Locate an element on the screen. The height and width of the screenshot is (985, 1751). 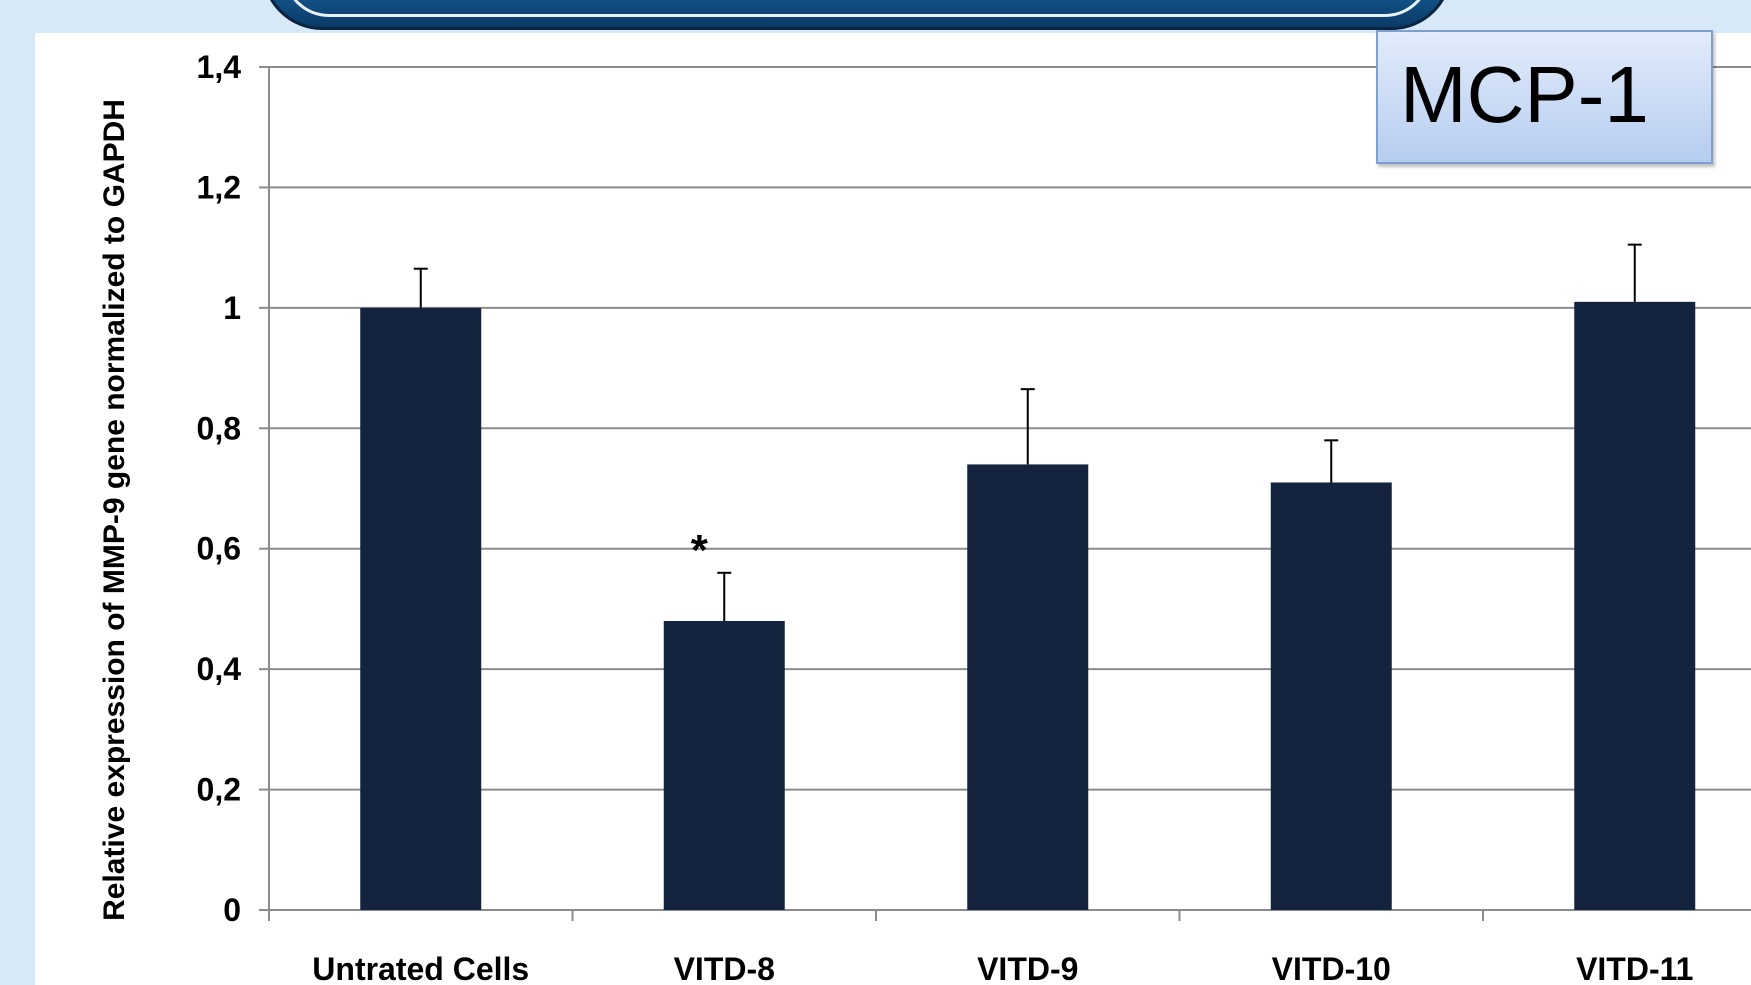
chart-title-box: MCP-1 is located at coordinates (1544, 97).